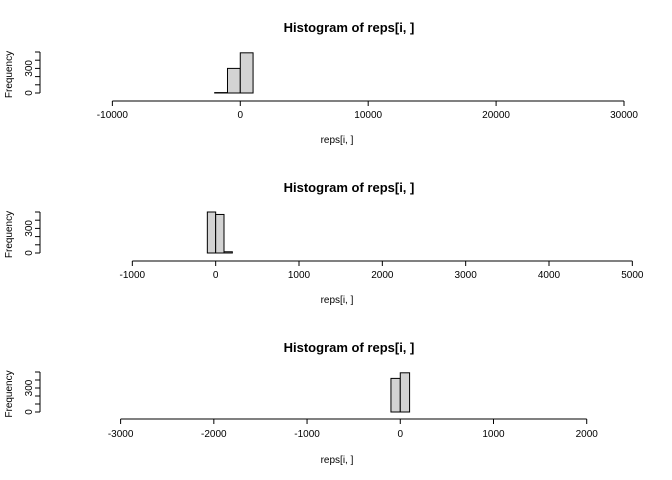 Image resolution: width=672 pixels, height=480 pixels. What do you see at coordinates (368, 115) in the screenshot?
I see `x-tick-label: 10000` at bounding box center [368, 115].